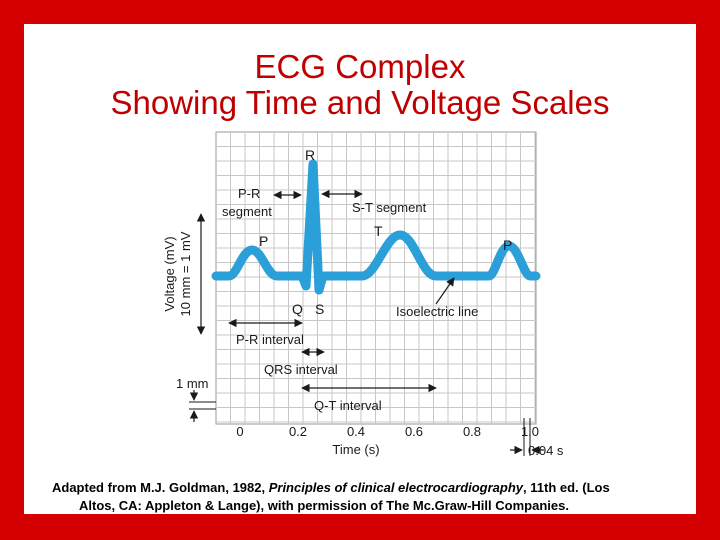 The height and width of the screenshot is (540, 720). Describe the element at coordinates (185, 273) in the screenshot. I see `voltage-scale-label: 10 mm = 1 mV` at that location.